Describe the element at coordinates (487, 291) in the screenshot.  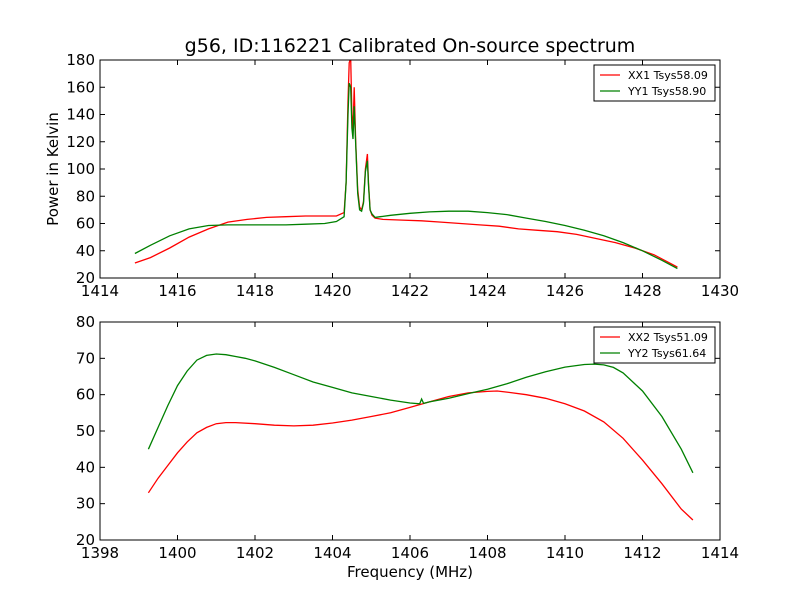
I see `x-tick-label: 1424` at that location.